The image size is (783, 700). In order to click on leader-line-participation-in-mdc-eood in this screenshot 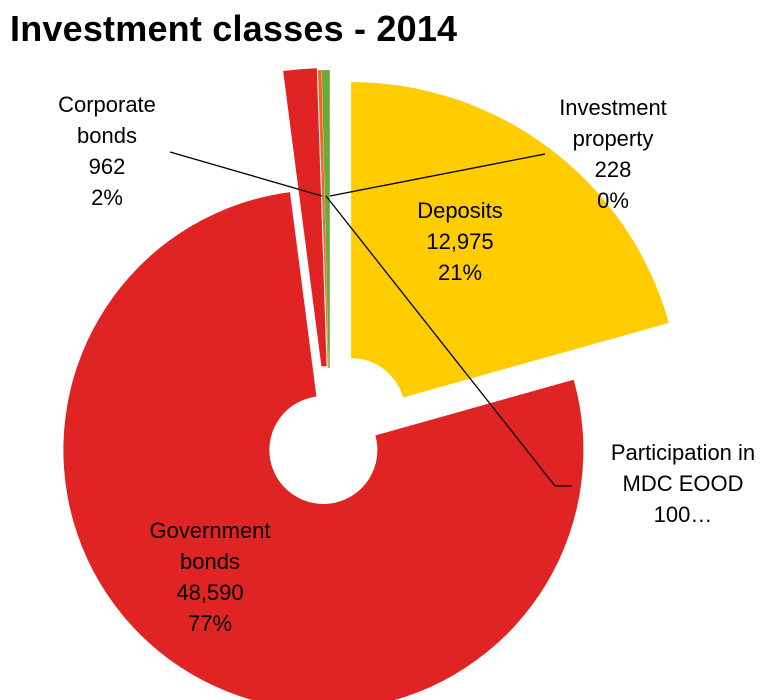, I will do `click(448, 341)`.